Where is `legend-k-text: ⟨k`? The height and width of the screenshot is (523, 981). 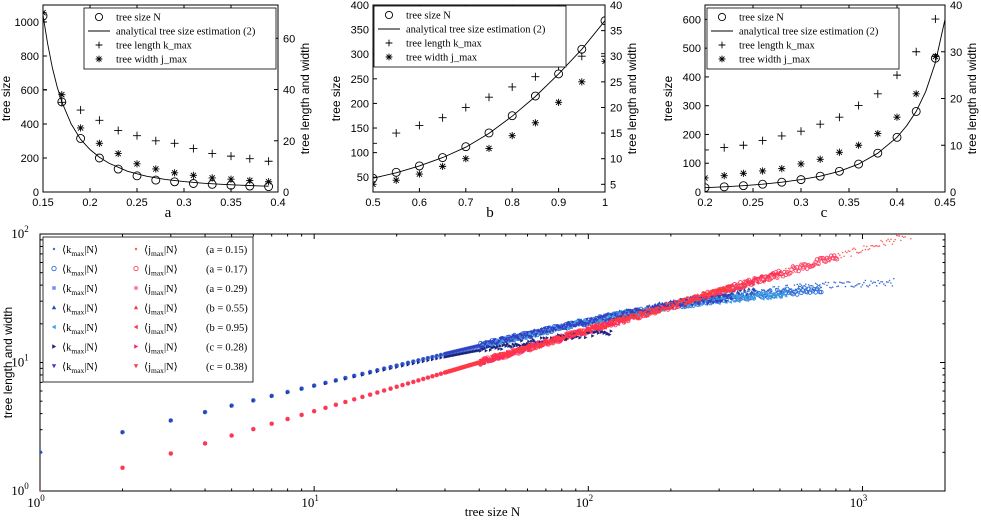
legend-k-text: ⟨k is located at coordinates (67, 250).